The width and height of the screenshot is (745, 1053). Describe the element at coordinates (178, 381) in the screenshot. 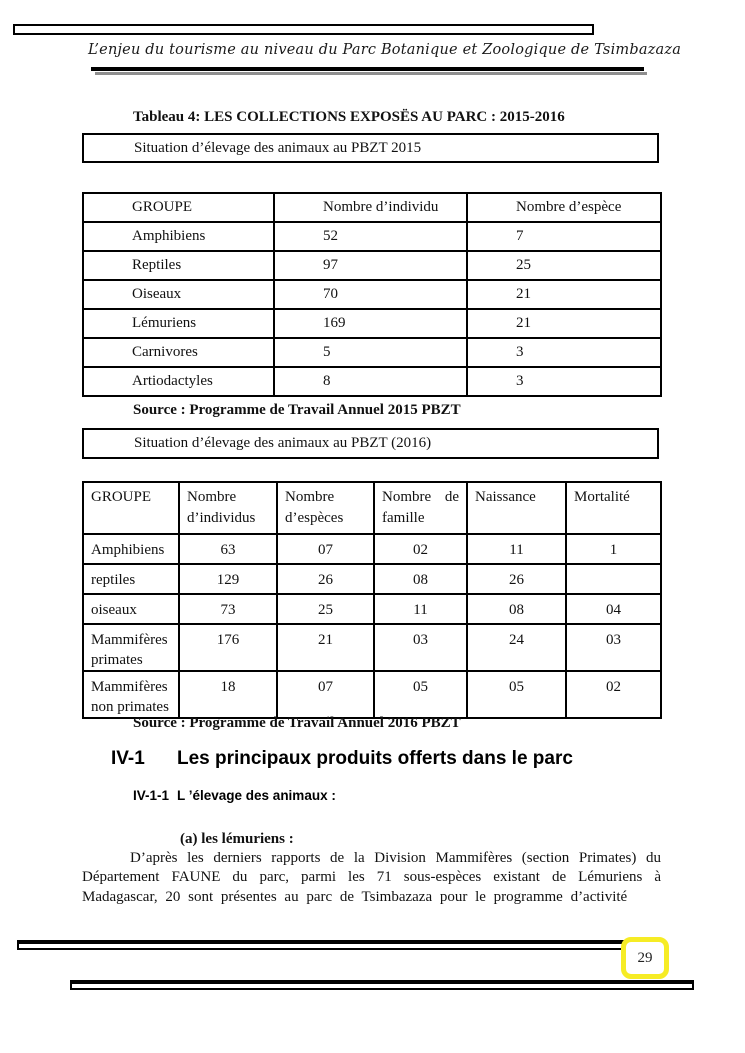

I see `cell-groupe: Artiodactyles` at that location.